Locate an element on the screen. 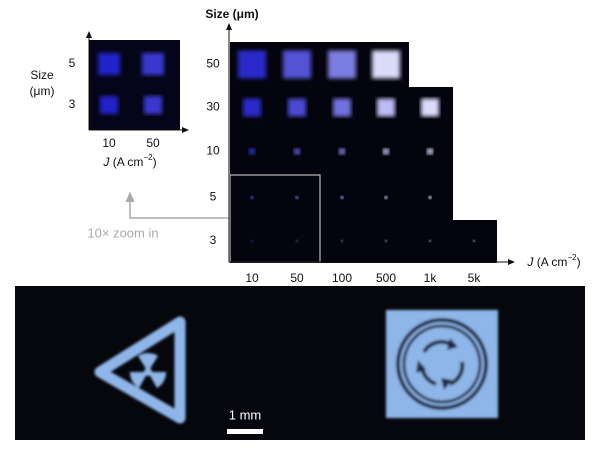  zoom-arrow is located at coordinates (177, 205).